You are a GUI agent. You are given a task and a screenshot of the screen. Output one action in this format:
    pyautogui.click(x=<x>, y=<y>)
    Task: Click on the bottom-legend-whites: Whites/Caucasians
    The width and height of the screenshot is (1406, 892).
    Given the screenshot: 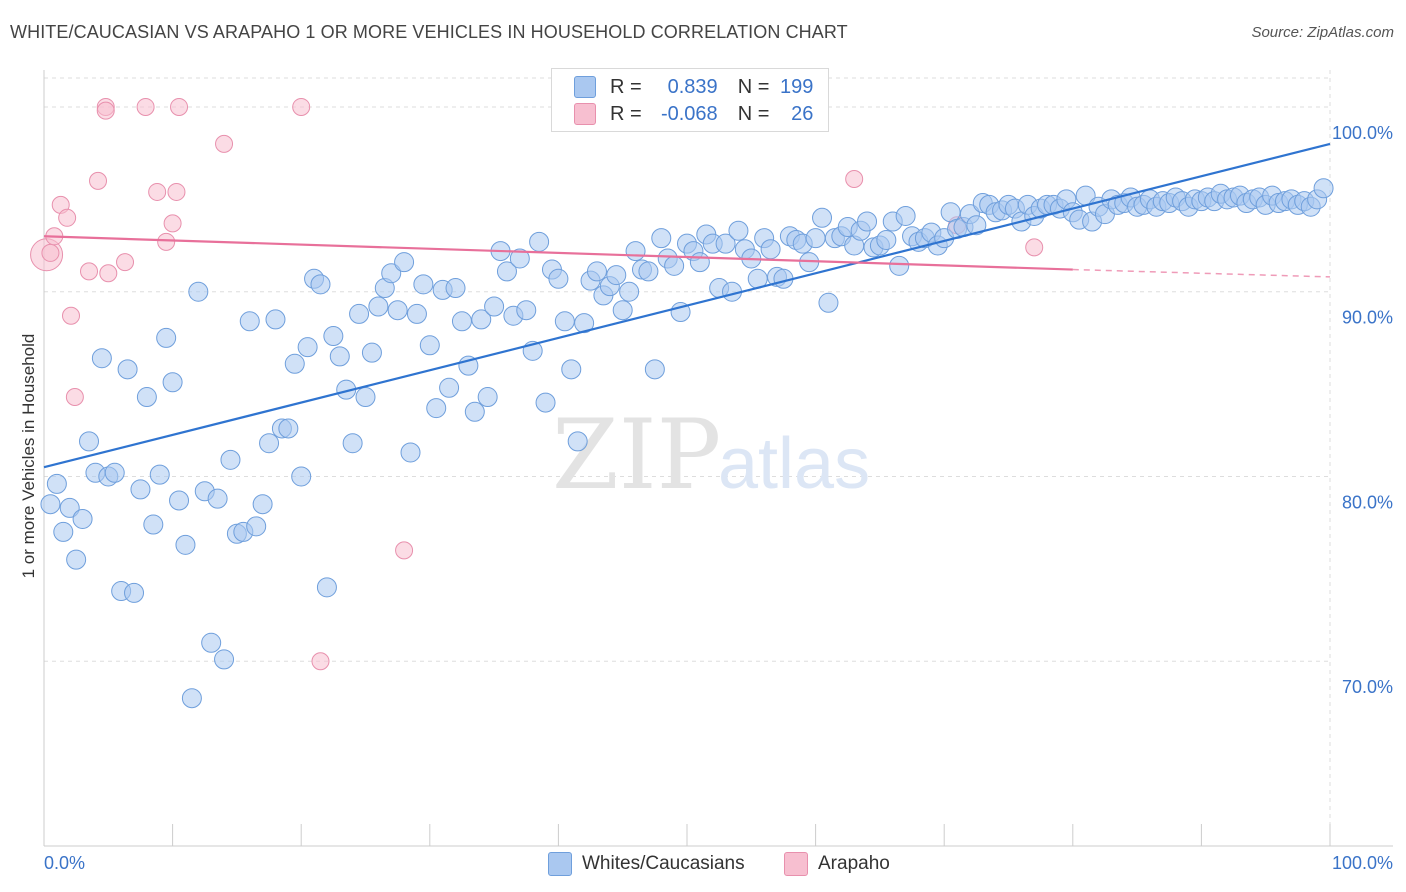 What is the action you would take?
    pyautogui.click(x=646, y=864)
    